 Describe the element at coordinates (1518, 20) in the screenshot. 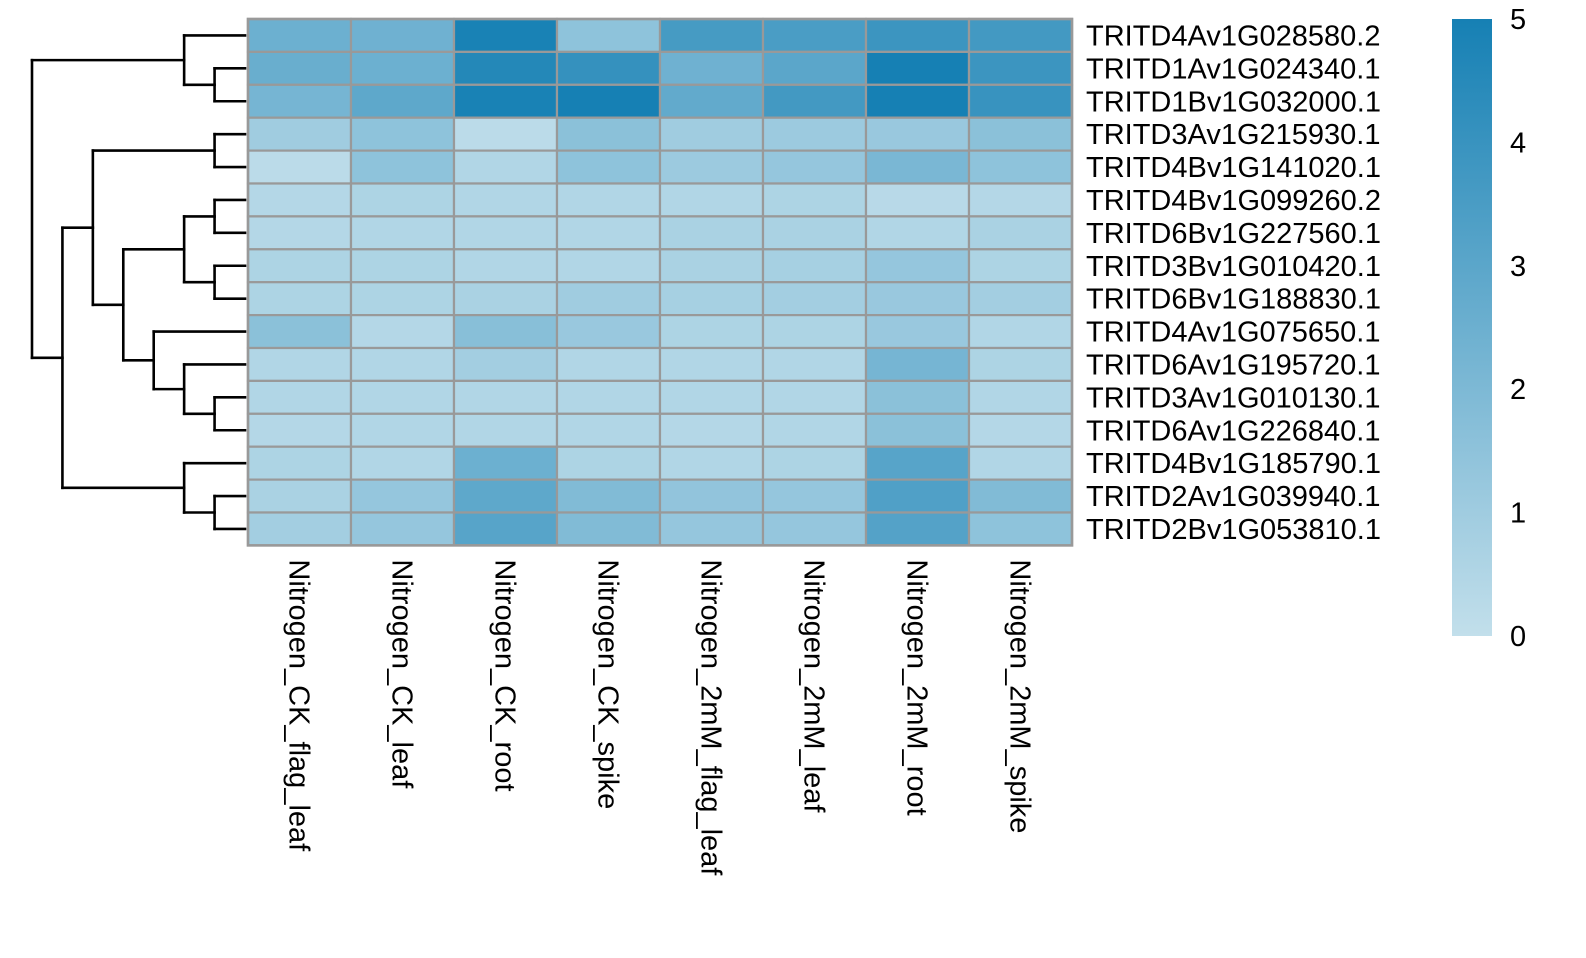

I see `legend-tick-label: 5` at that location.